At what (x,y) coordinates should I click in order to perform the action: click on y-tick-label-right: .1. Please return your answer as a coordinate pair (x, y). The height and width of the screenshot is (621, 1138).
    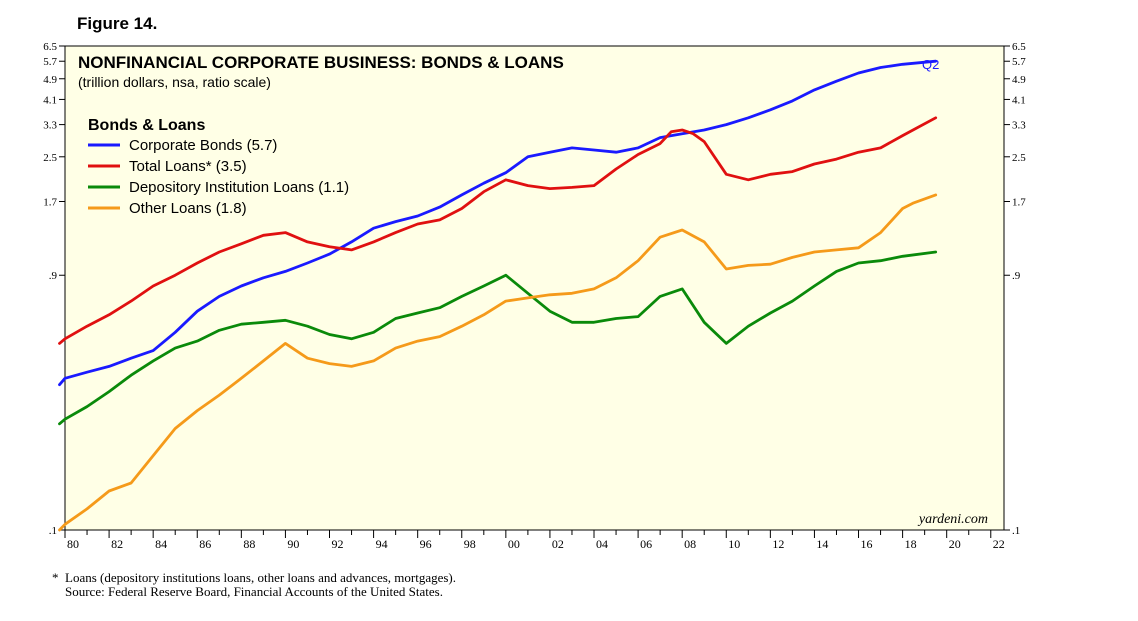
    Looking at the image, I should click on (1016, 531).